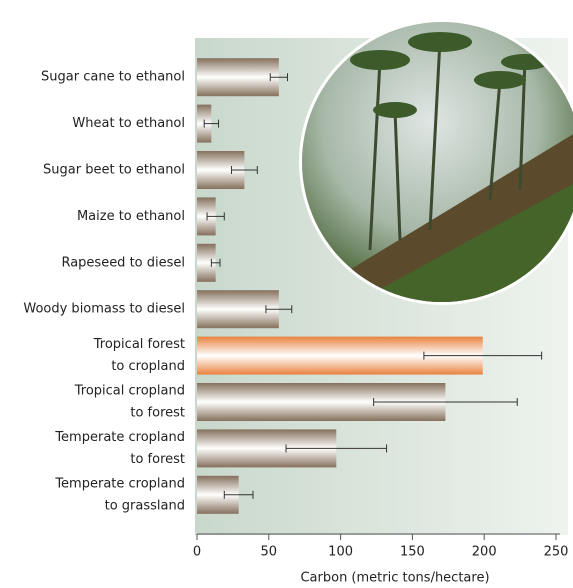 This screenshot has height=588, width=573. Describe the element at coordinates (269, 552) in the screenshot. I see `x-tick-label: 50` at that location.